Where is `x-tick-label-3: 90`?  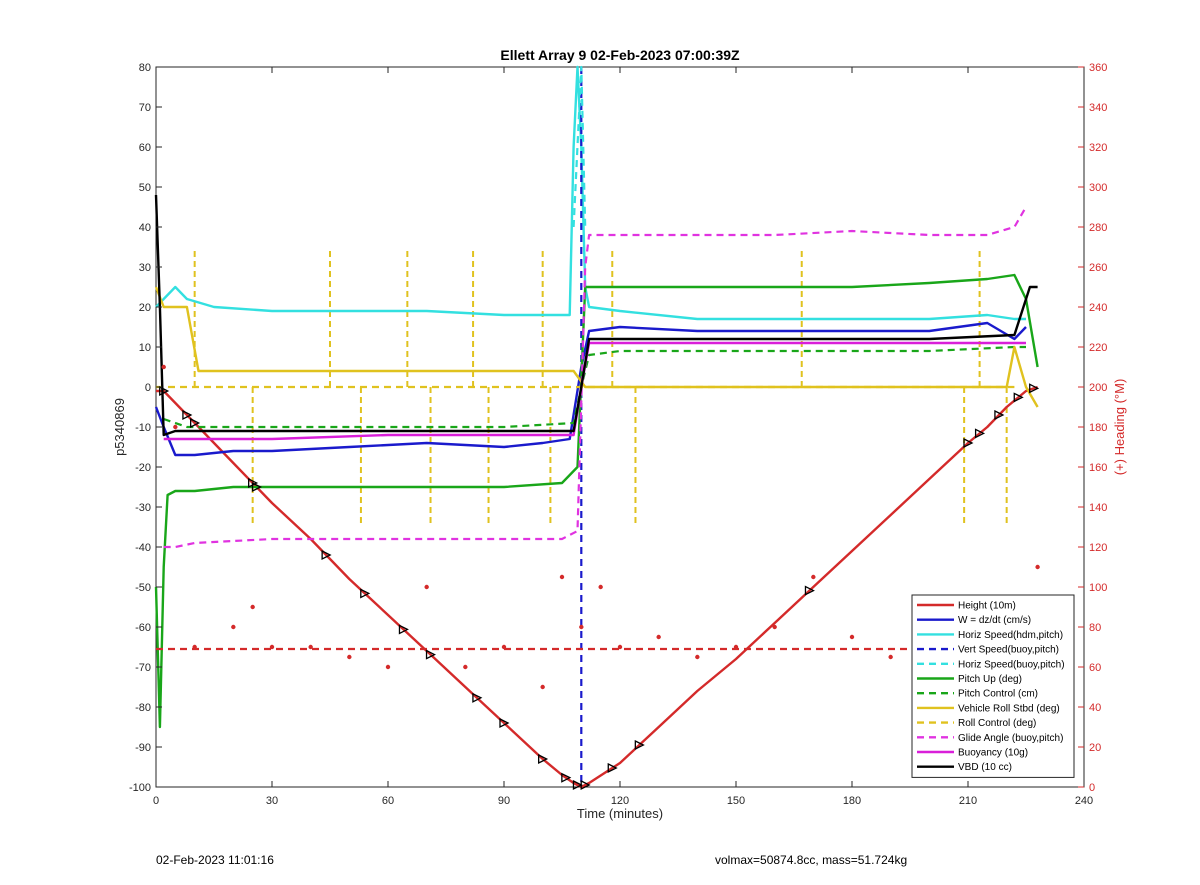
x-tick-label-3: 90 is located at coordinates (504, 801).